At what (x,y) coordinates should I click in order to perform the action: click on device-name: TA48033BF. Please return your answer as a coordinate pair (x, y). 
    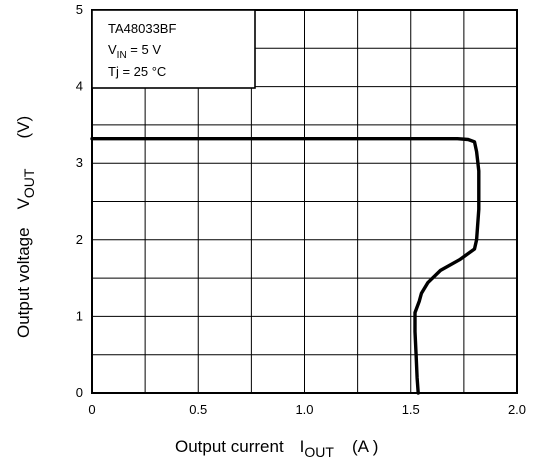
    Looking at the image, I should click on (142, 28).